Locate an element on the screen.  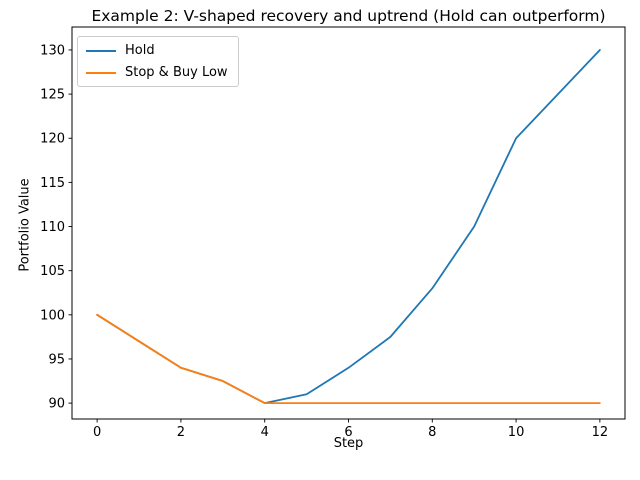
x-tick-label: 6 is located at coordinates (348, 432).